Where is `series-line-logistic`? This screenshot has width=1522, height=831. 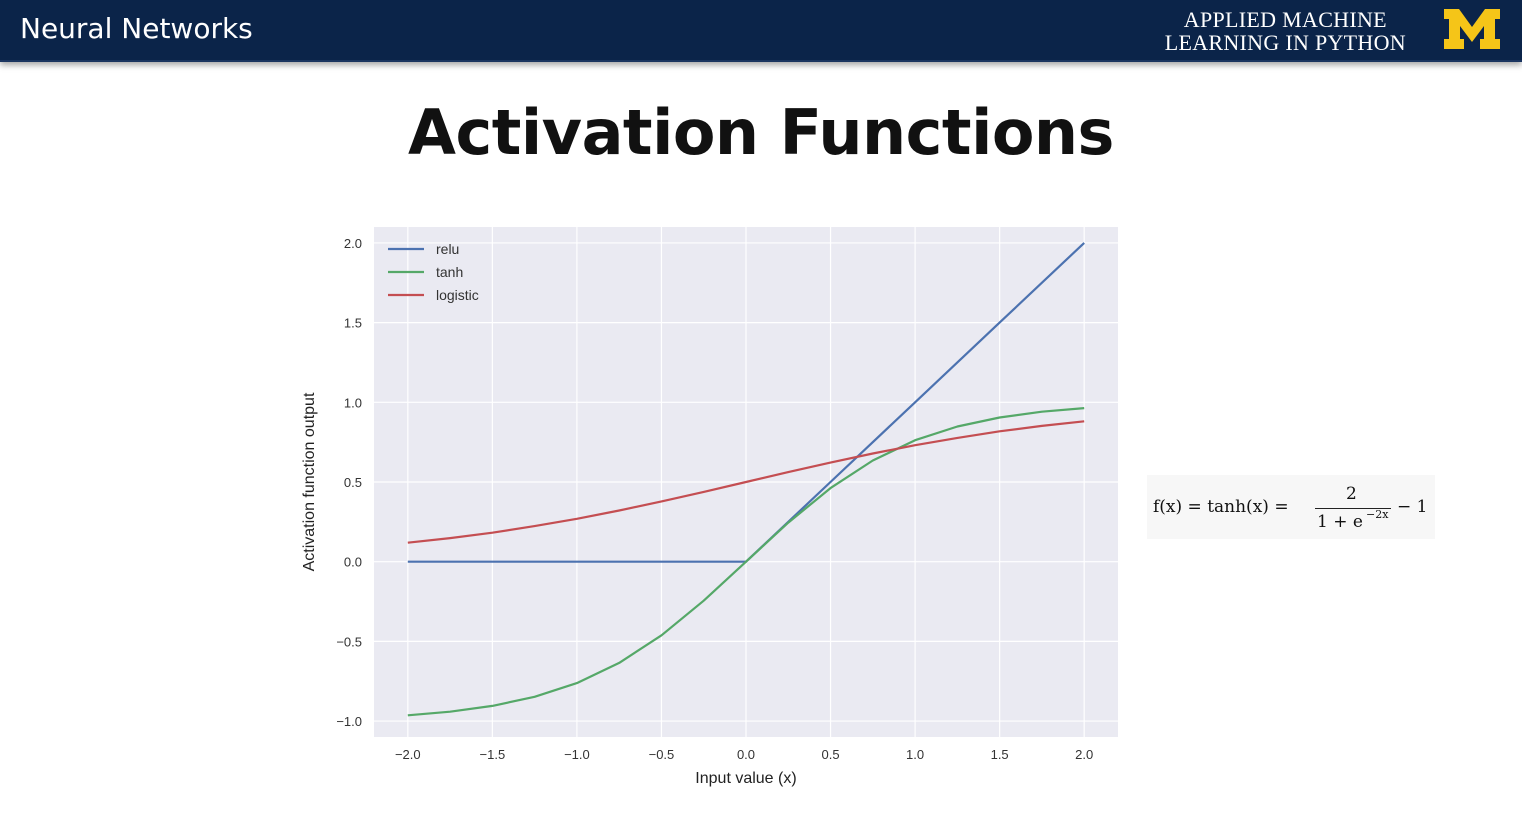
series-line-logistic is located at coordinates (746, 482).